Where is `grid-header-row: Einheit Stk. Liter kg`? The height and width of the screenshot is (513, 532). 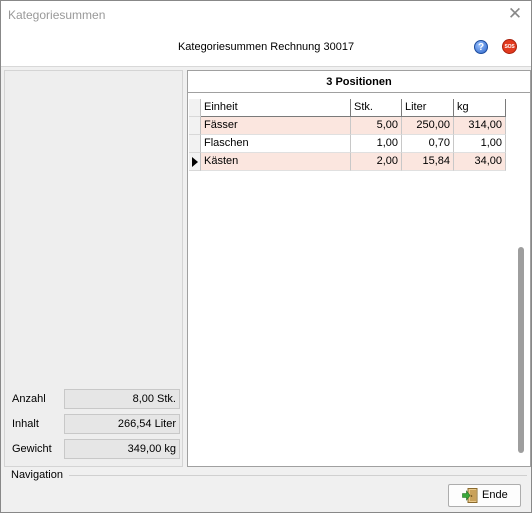
grid-header-row: Einheit Stk. Liter kg is located at coordinates (347, 108).